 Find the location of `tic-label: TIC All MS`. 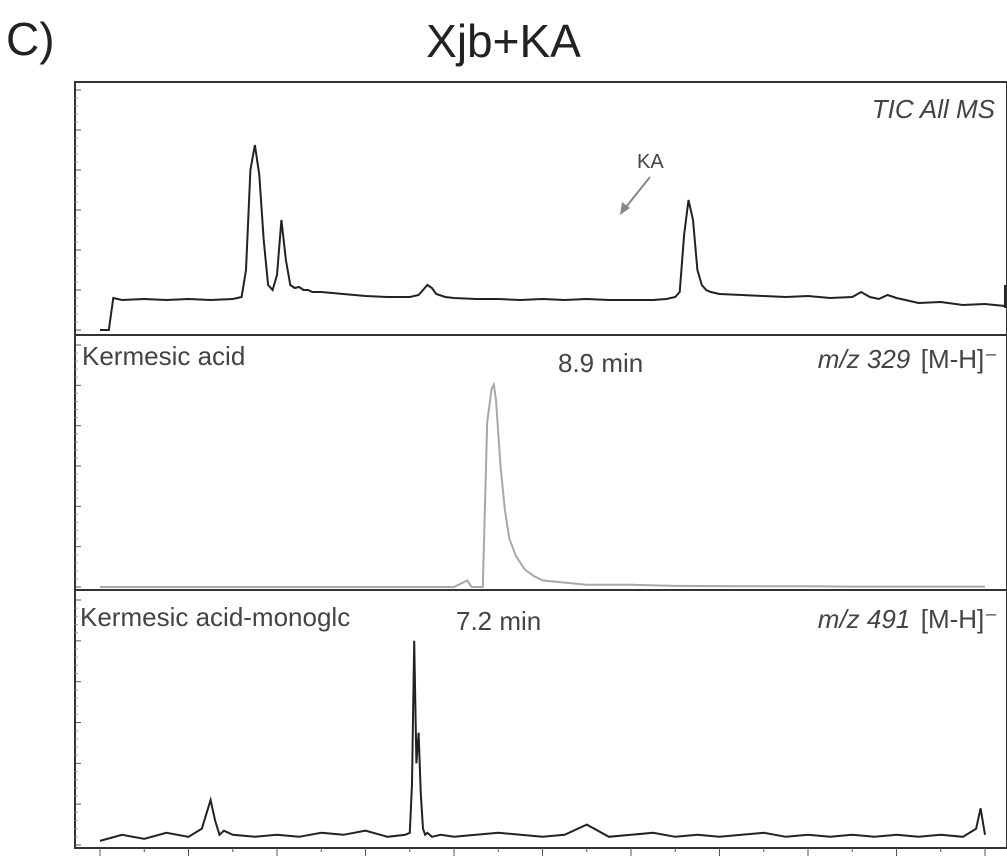

tic-label: TIC All MS is located at coordinates (934, 109).